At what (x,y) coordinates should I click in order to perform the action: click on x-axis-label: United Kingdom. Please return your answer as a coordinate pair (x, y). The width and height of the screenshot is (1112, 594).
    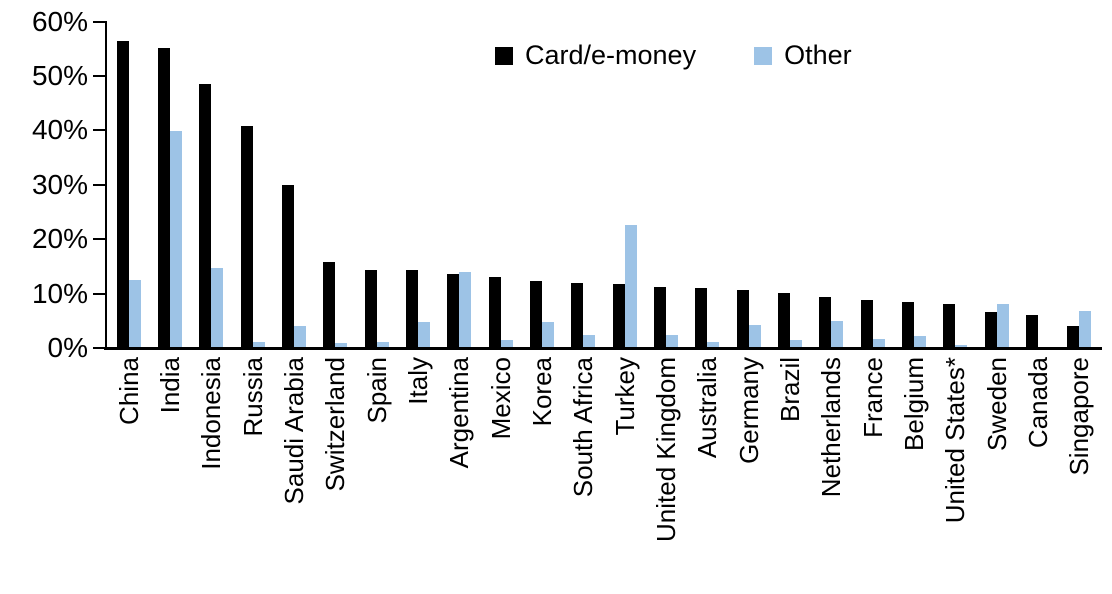
    Looking at the image, I should click on (665, 449).